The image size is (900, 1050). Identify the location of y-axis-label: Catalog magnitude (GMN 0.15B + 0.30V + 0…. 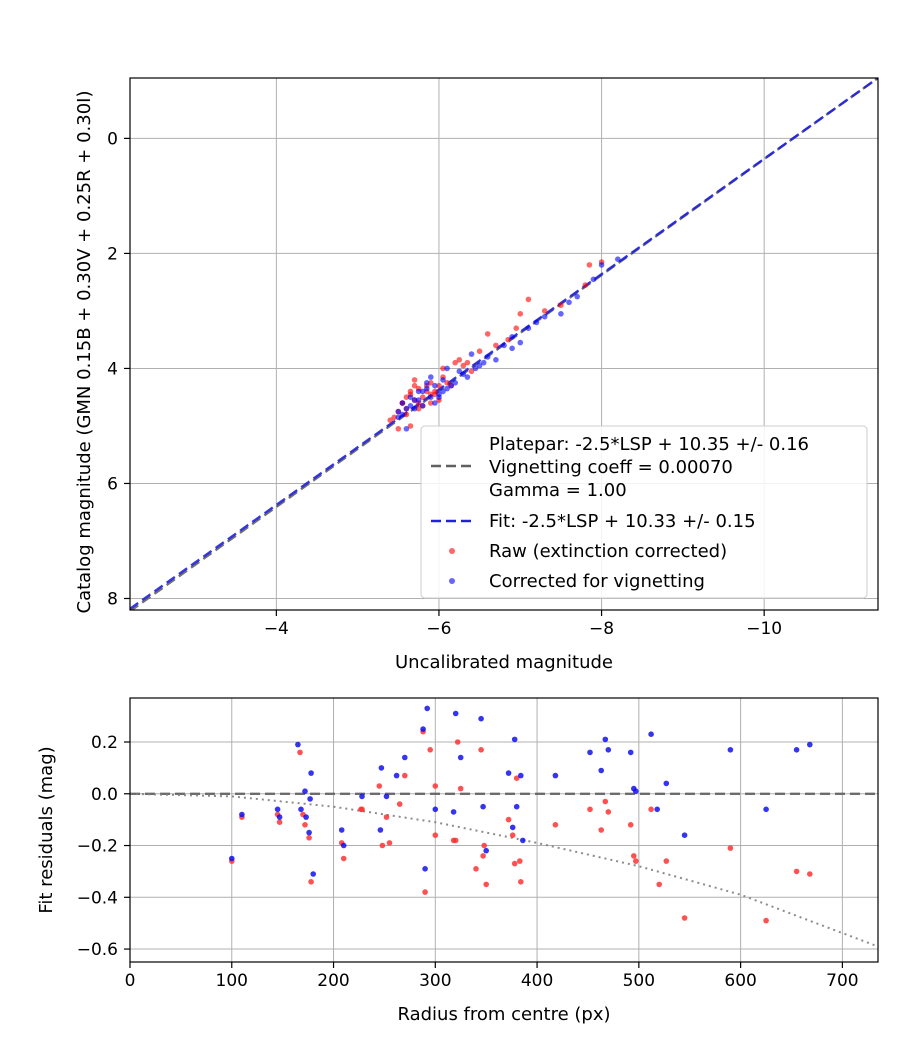
(84, 351).